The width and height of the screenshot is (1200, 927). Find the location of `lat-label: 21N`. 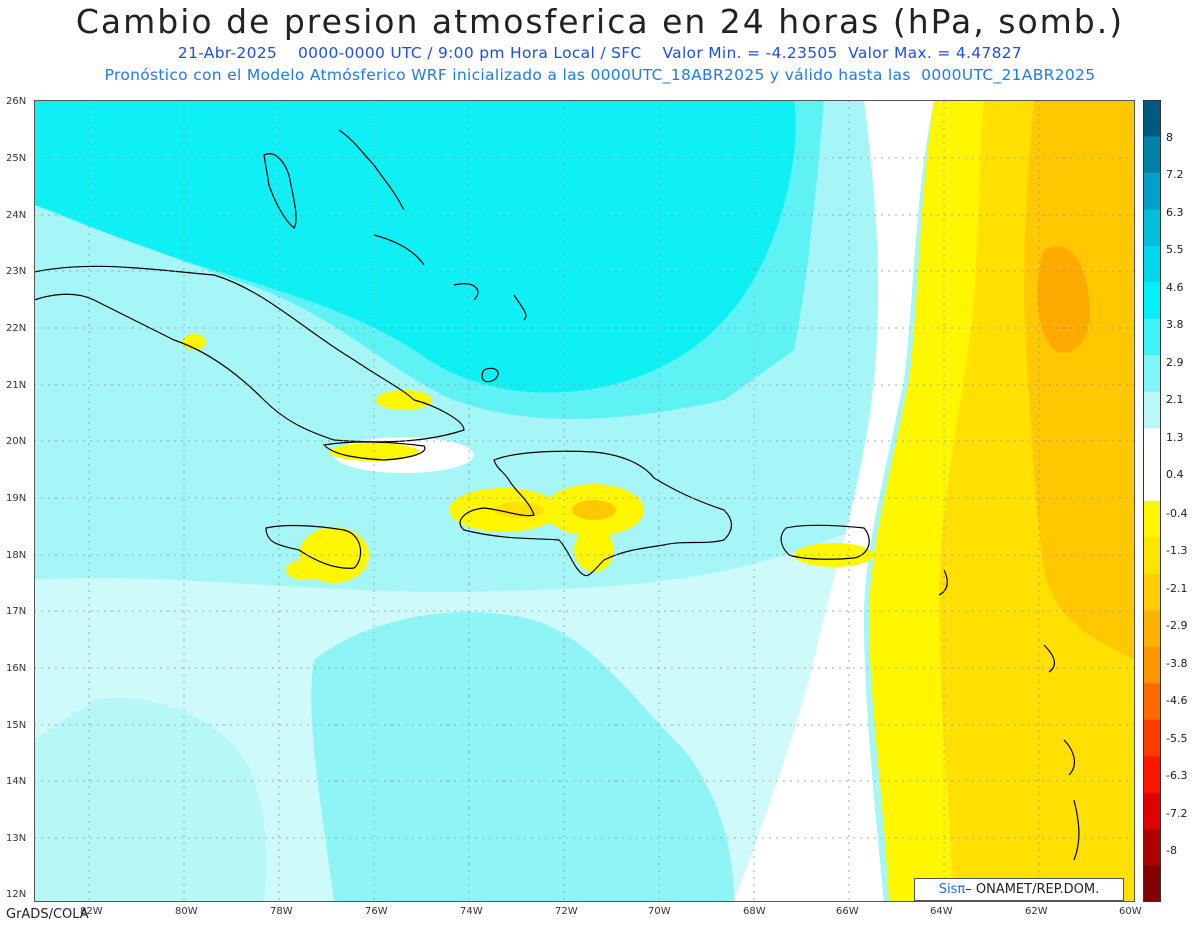

lat-label: 21N is located at coordinates (16, 385).